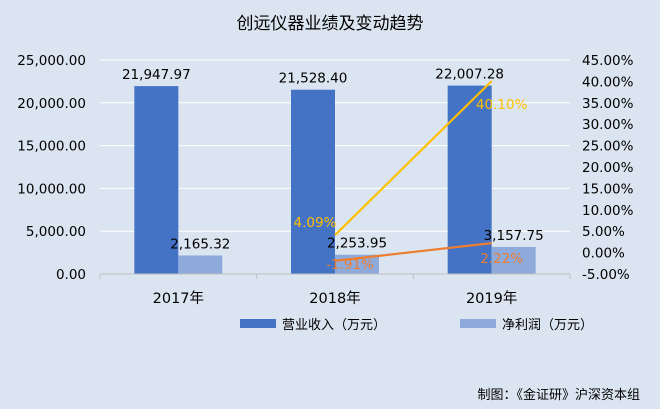  Describe the element at coordinates (608, 82) in the screenshot. I see `right-tick-label: 40.00%` at that location.